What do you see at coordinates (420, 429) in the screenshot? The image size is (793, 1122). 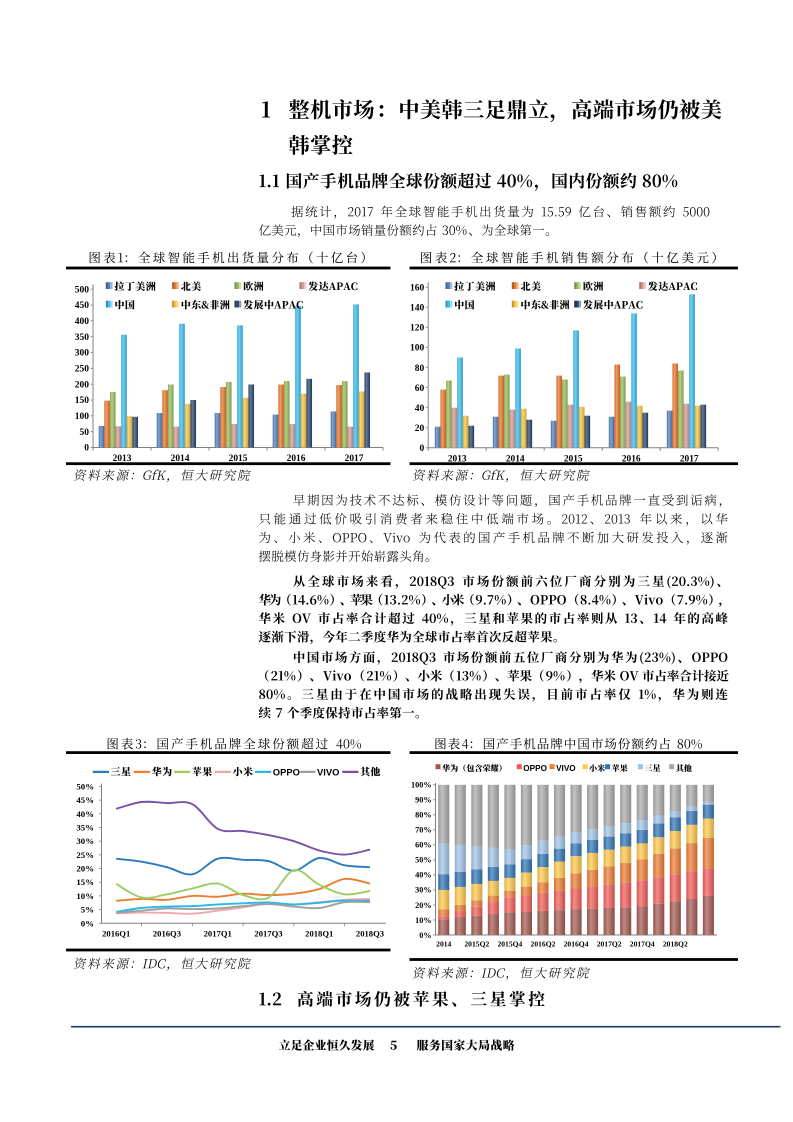 I see `svg-text: 20` at bounding box center [420, 429].